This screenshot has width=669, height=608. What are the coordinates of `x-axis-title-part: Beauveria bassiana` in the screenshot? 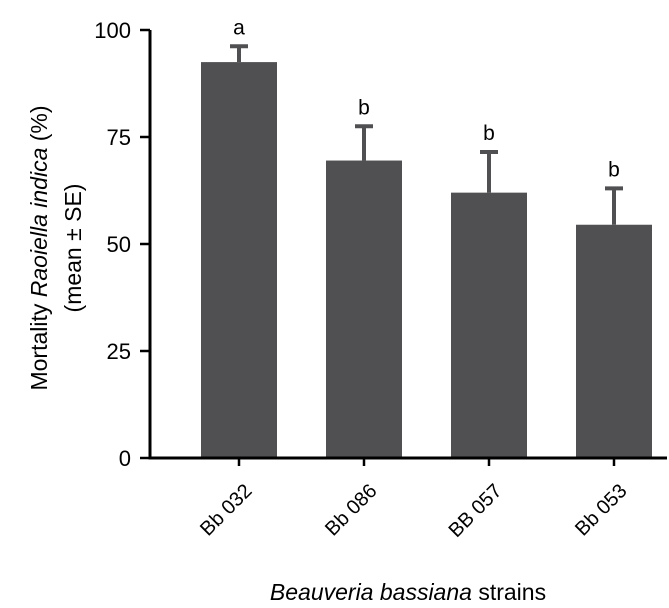 It's located at (371, 592).